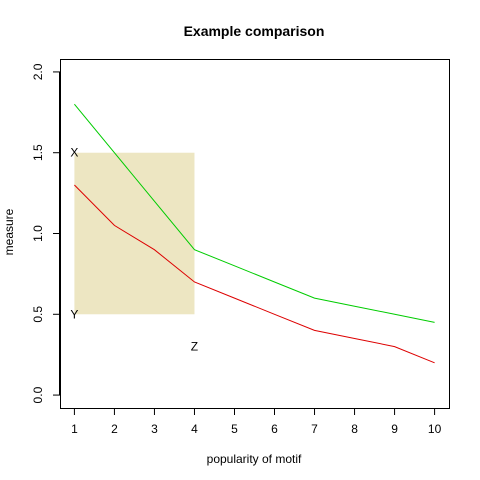  I want to click on x-axis-title: popularity of motif, so click(254, 459).